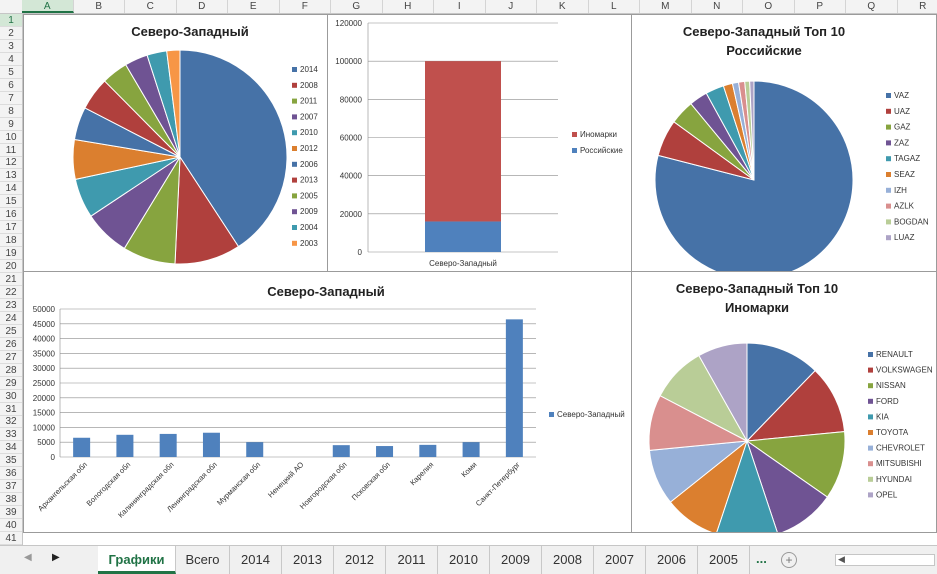 This screenshot has height=574, width=937. I want to click on row-header-18: 18, so click(11, 241).